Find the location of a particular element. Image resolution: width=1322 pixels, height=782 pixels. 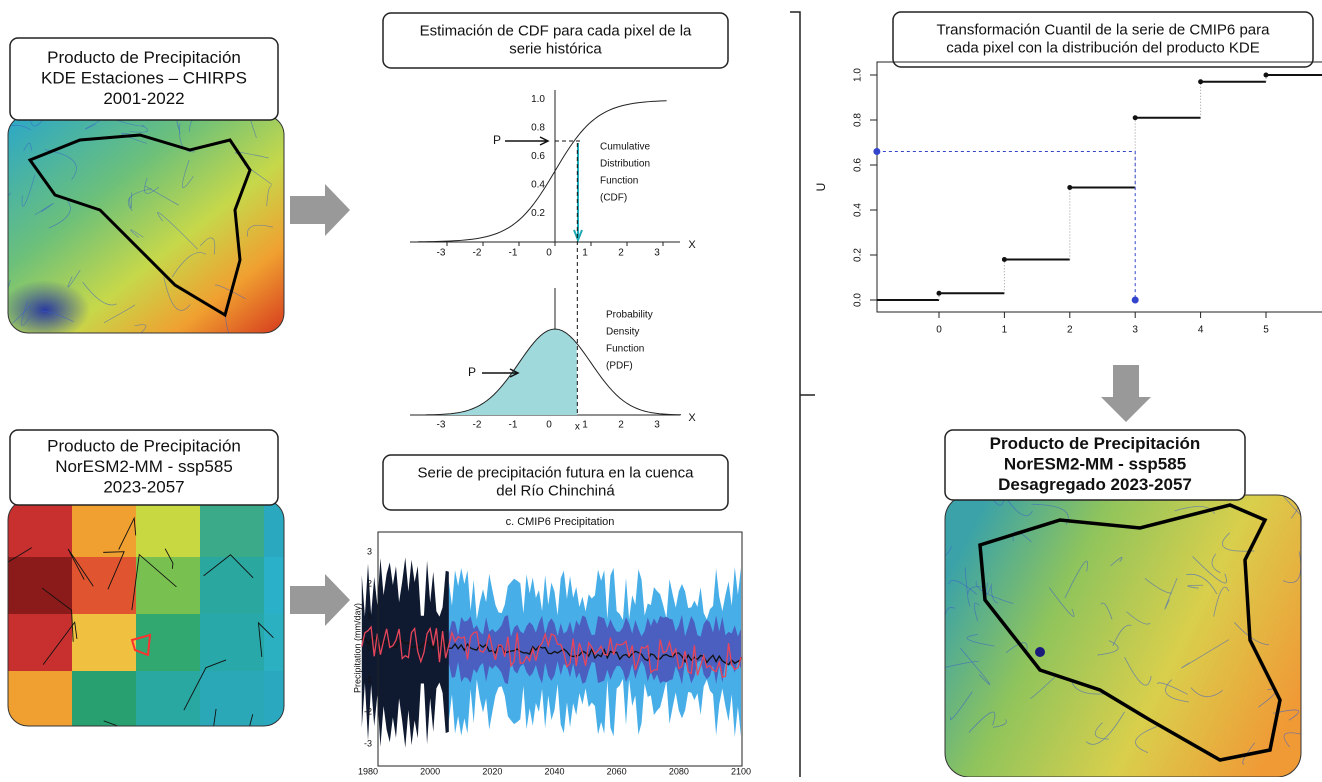

label: 1 is located at coordinates (1005, 330).